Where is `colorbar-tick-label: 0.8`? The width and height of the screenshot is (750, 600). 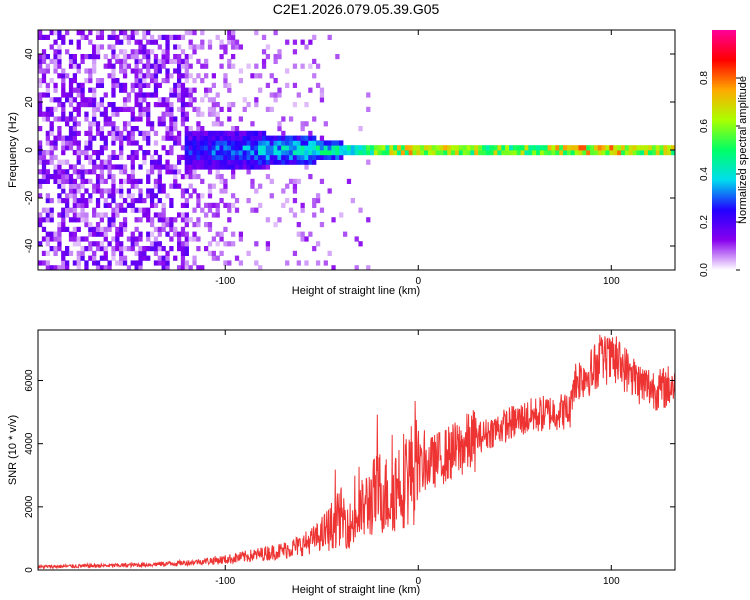
colorbar-tick-label: 0.8 is located at coordinates (704, 78).